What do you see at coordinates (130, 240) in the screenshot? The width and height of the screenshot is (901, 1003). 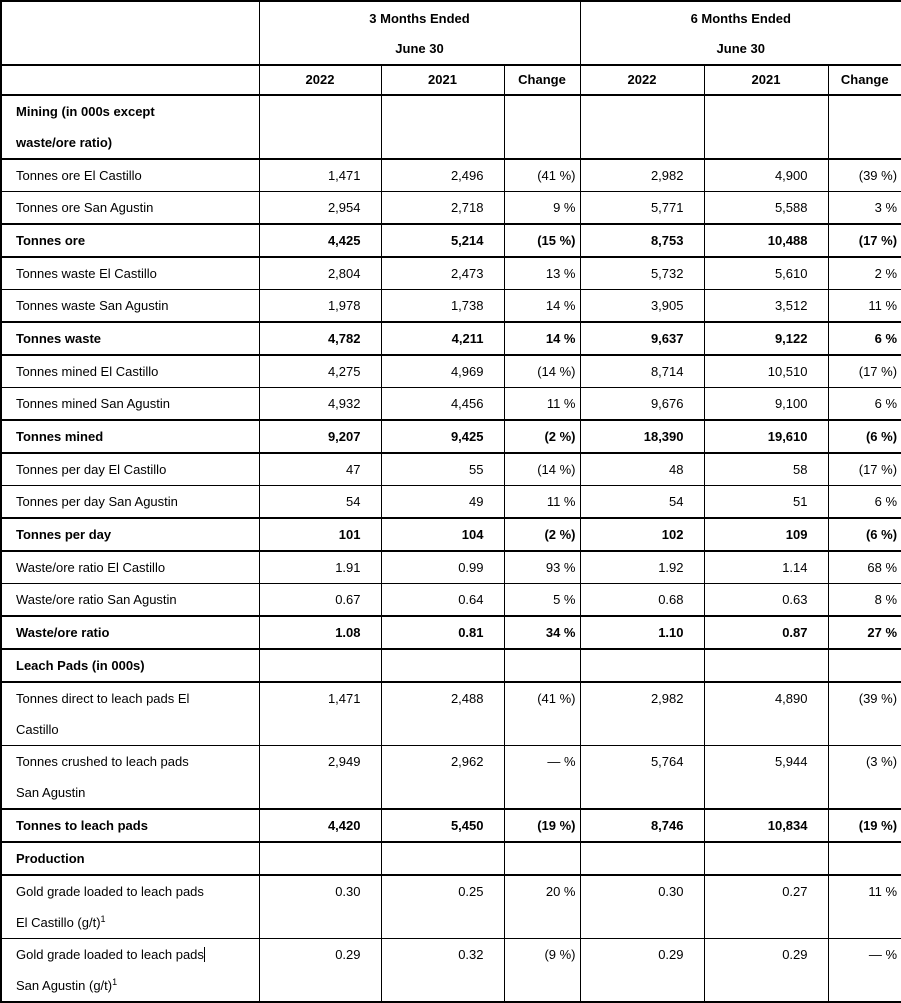 I see `row-label-cell: Tonnes ore` at bounding box center [130, 240].